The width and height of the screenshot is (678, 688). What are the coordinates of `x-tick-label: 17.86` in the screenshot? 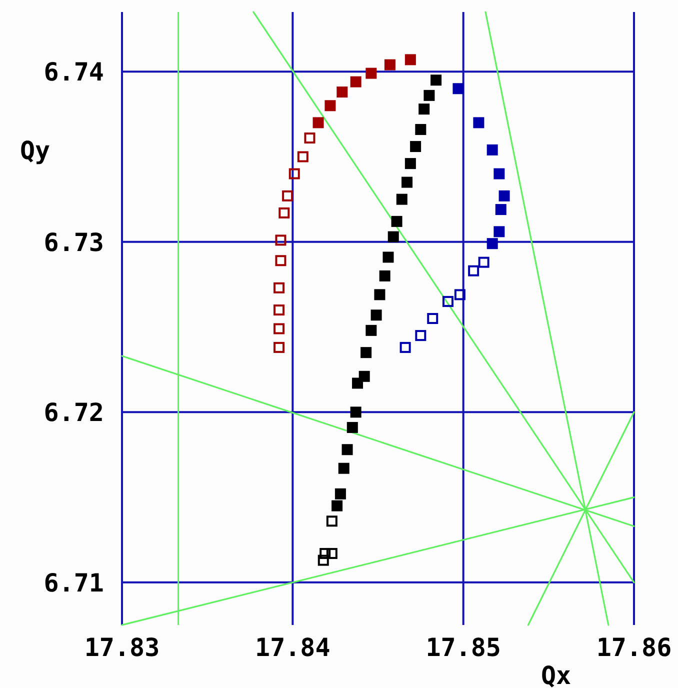 It's located at (634, 647).